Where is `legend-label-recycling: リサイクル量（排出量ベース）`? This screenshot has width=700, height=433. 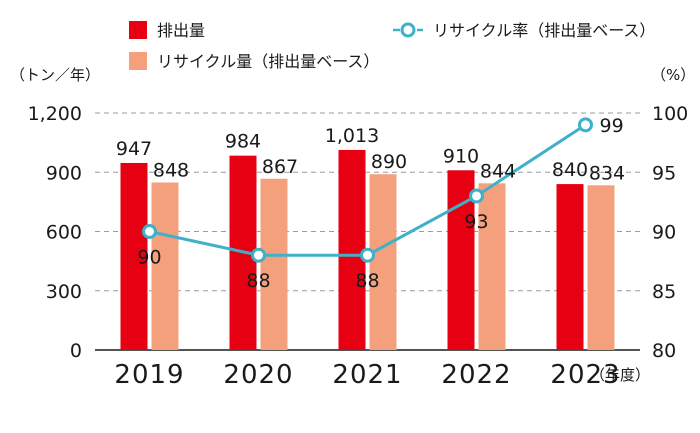 legend-label-recycling: リサイクル量（排出量ベース） is located at coordinates (268, 61).